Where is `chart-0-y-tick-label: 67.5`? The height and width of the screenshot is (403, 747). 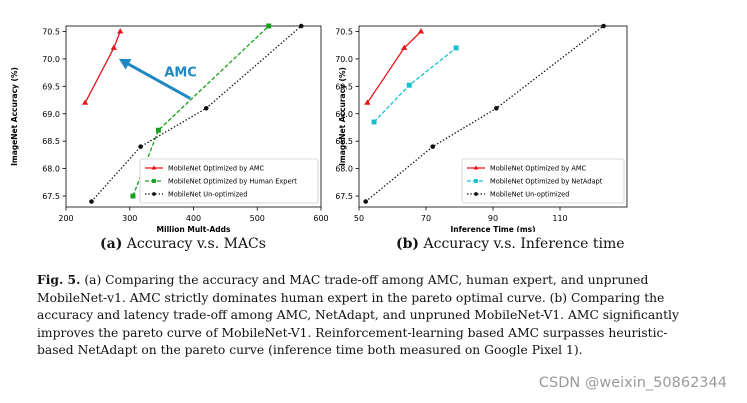 chart-0-y-tick-label: 67.5 is located at coordinates (51, 196).